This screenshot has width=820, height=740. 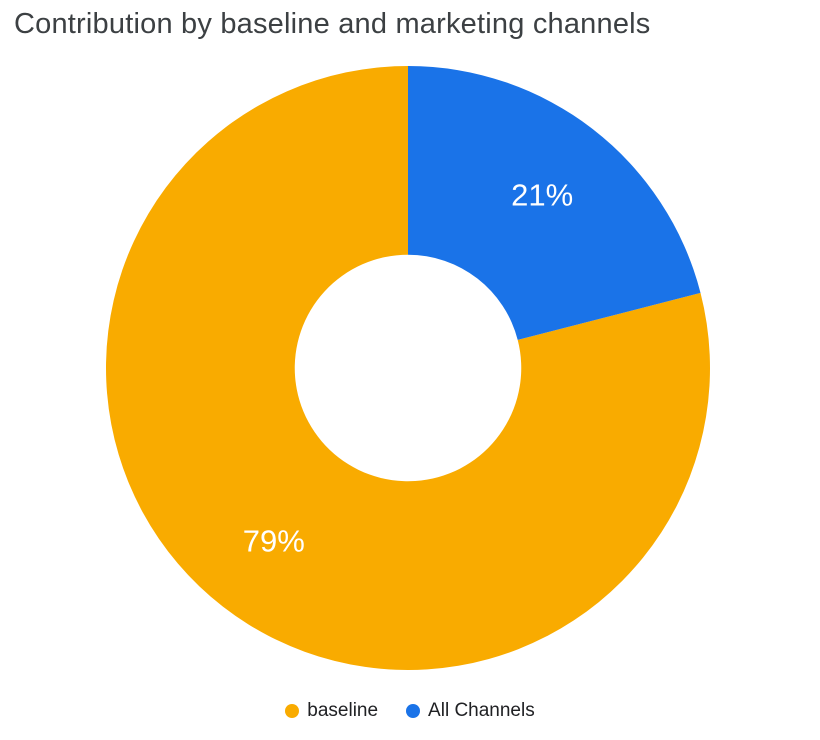 I want to click on pie-slice-all-channels, so click(x=554, y=203).